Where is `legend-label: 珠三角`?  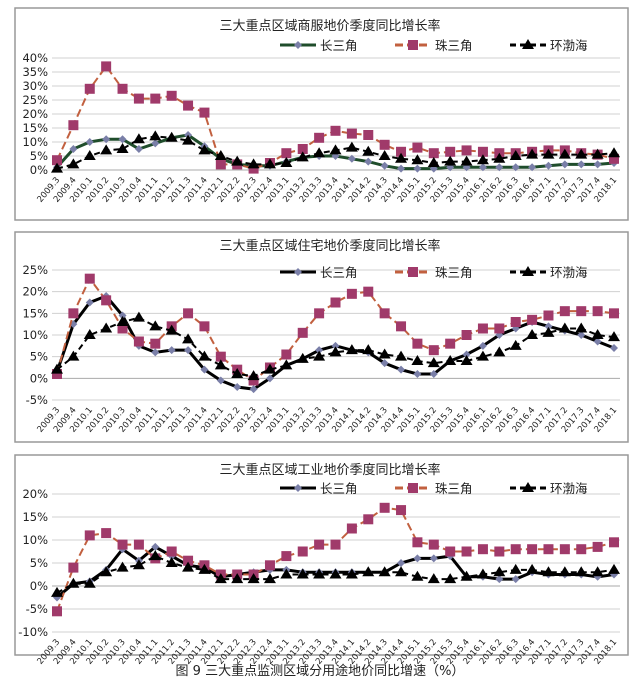 legend-label: 珠三角 is located at coordinates (454, 488).